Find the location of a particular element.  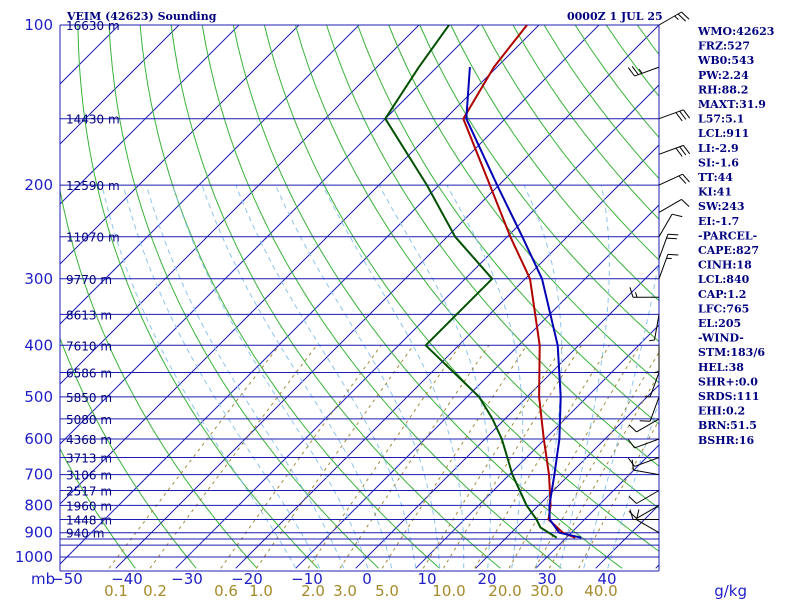

height-label: 3713 m is located at coordinates (89, 459).